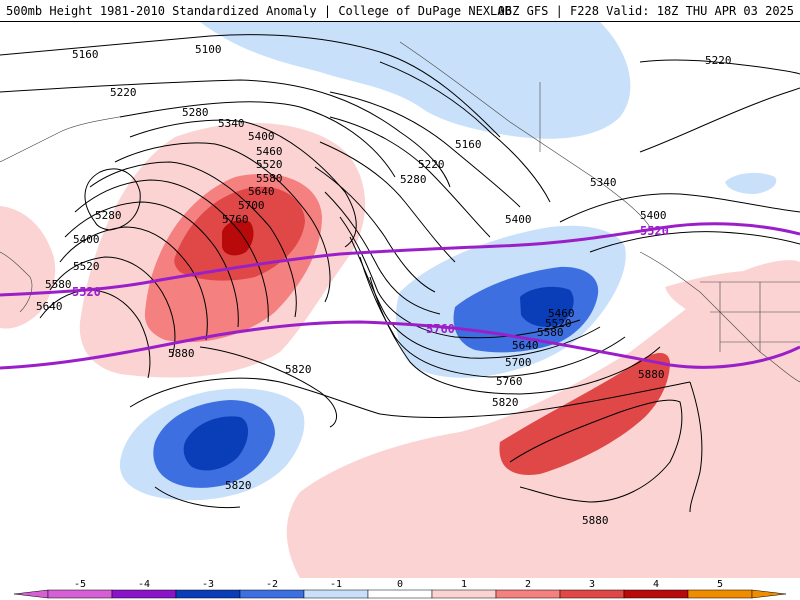 The height and width of the screenshot is (600, 800). I want to click on colorbar-labels: -5 -4 -3 -2 -1 0 1 2 3 4 5, so click(398, 584).